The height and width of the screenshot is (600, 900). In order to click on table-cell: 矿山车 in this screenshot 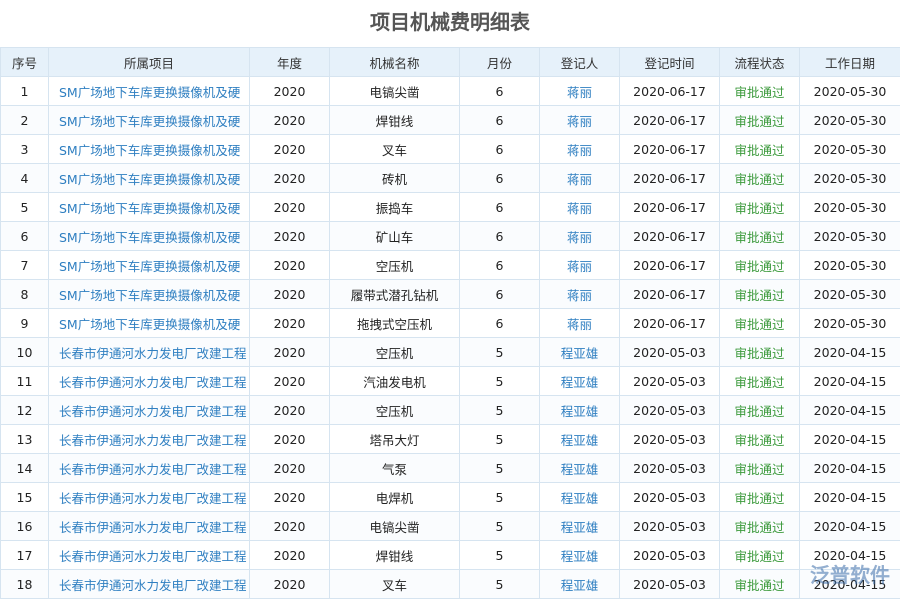, I will do `click(394, 236)`.